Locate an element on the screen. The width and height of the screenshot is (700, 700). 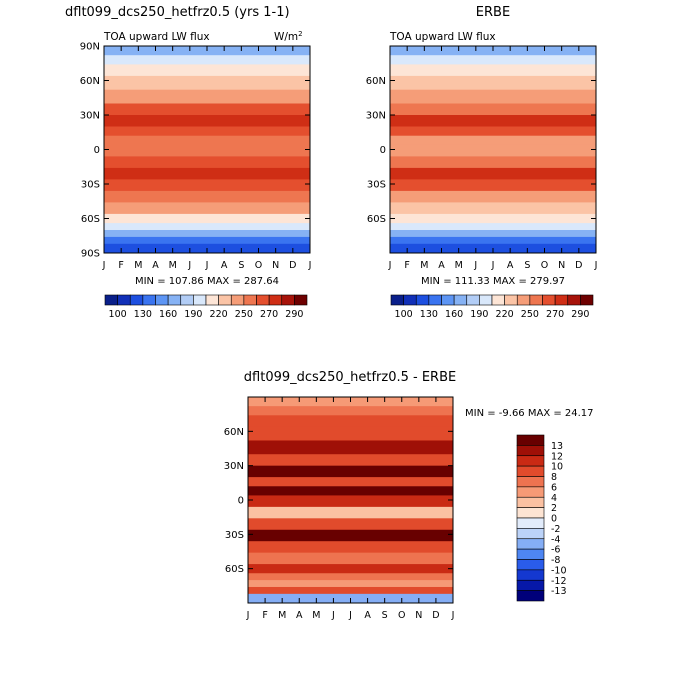
y-tick-label: 0 is located at coordinates (97, 150).